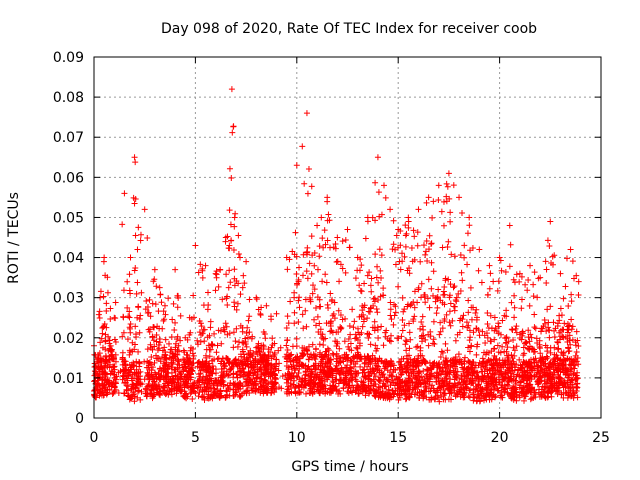  I want to click on y-tick-label: 0.03, so click(68, 299).